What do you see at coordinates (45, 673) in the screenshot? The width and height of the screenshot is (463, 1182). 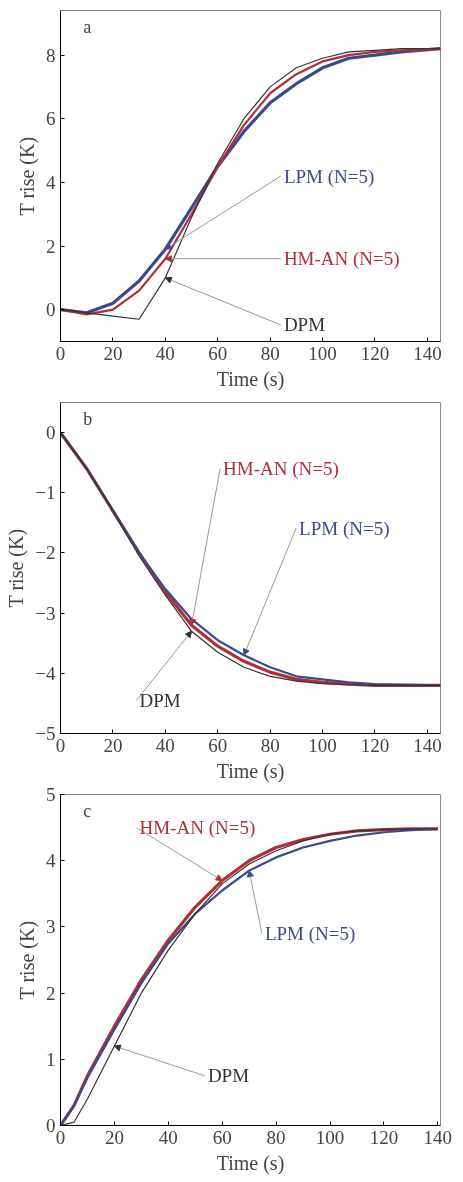 I see `y-tick-label: −4` at bounding box center [45, 673].